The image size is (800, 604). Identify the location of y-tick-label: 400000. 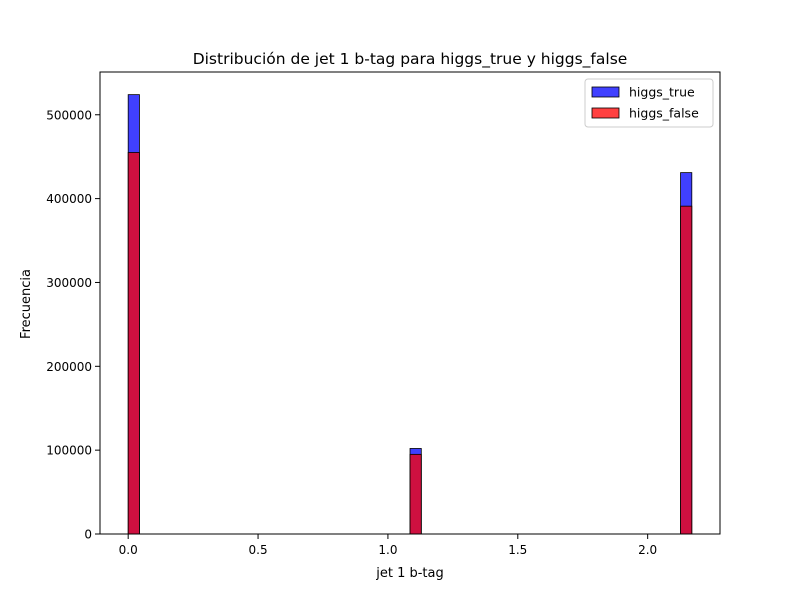
(69, 199).